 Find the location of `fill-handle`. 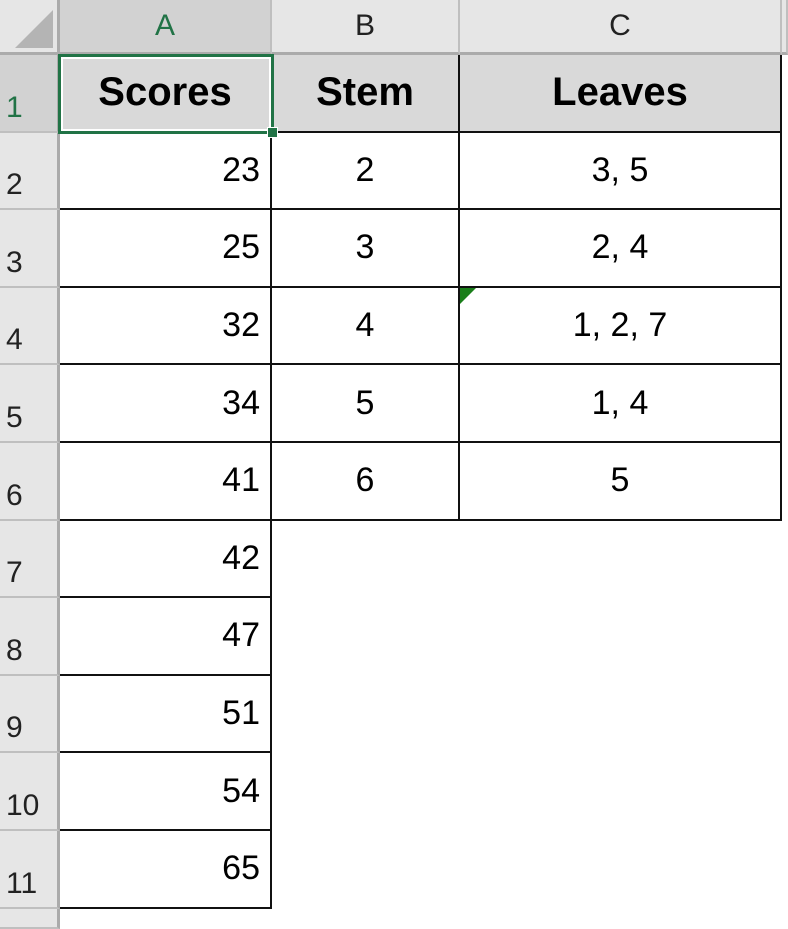

fill-handle is located at coordinates (272, 132).